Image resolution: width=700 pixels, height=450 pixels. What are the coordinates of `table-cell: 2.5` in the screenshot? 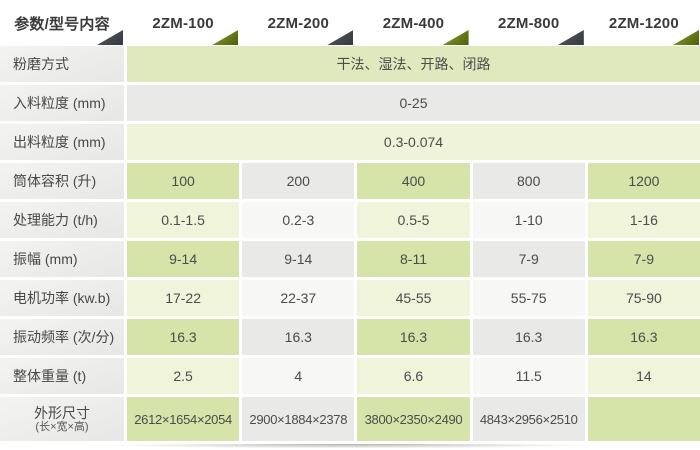 It's located at (183, 376).